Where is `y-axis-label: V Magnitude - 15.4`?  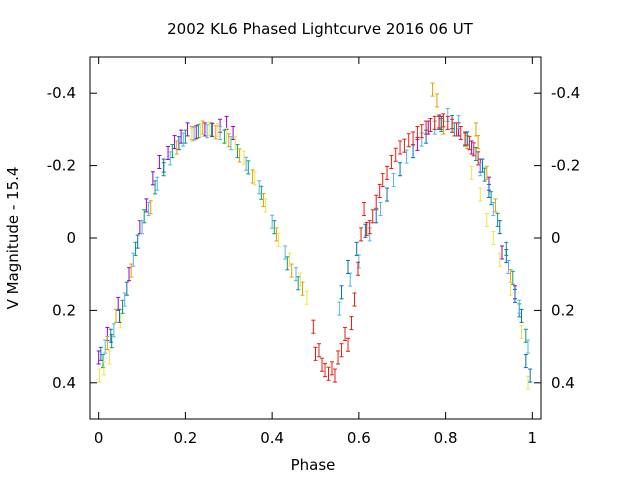 y-axis-label: V Magnitude - 15.4 is located at coordinates (13, 238).